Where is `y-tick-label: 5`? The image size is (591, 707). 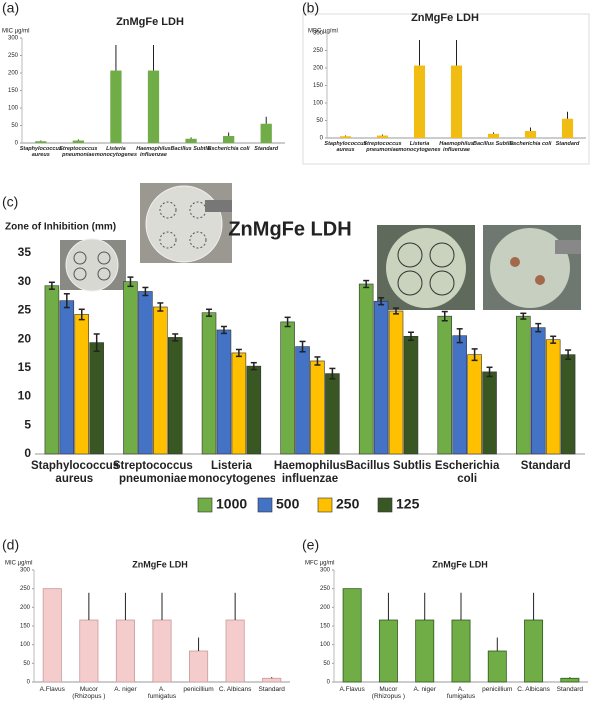
y-tick-label: 5 is located at coordinates (27, 424).